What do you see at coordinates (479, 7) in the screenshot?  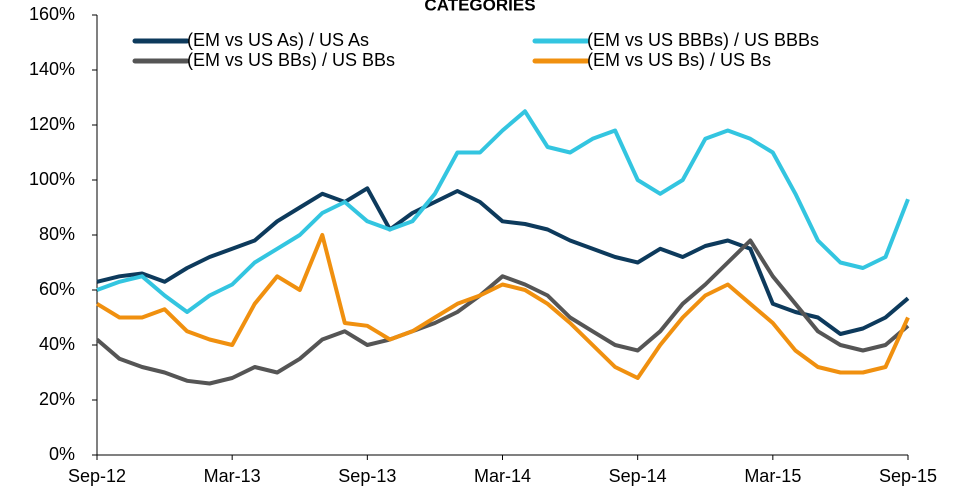 I see `chart-title: CATEGORIES` at bounding box center [479, 7].